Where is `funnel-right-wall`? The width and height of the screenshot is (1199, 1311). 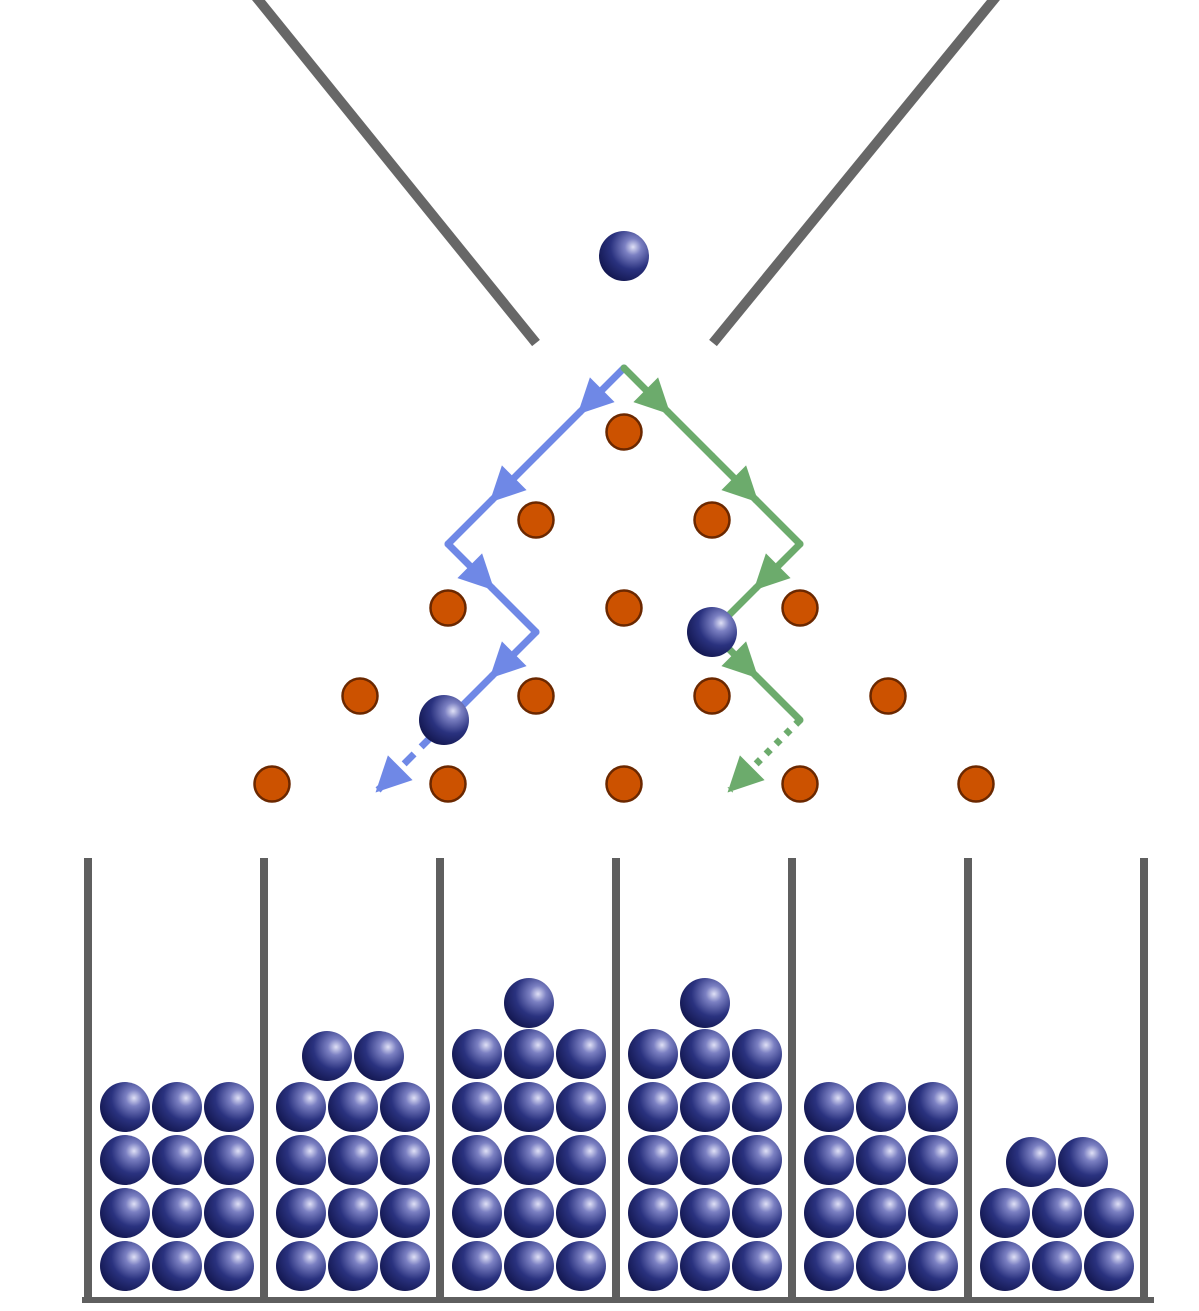 funnel-right-wall is located at coordinates (854, 173).